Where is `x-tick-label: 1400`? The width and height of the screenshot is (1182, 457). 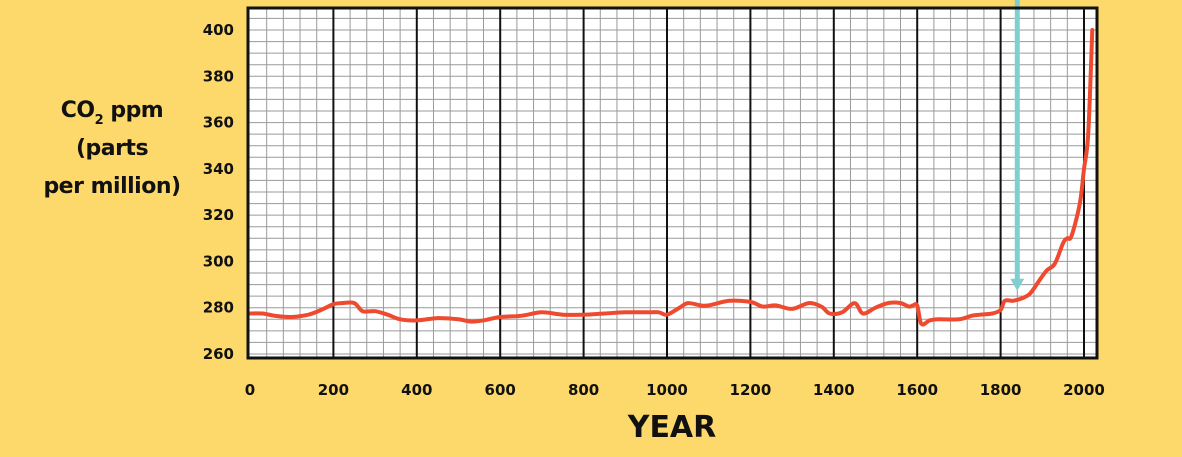 x-tick-label: 1400 is located at coordinates (834, 390).